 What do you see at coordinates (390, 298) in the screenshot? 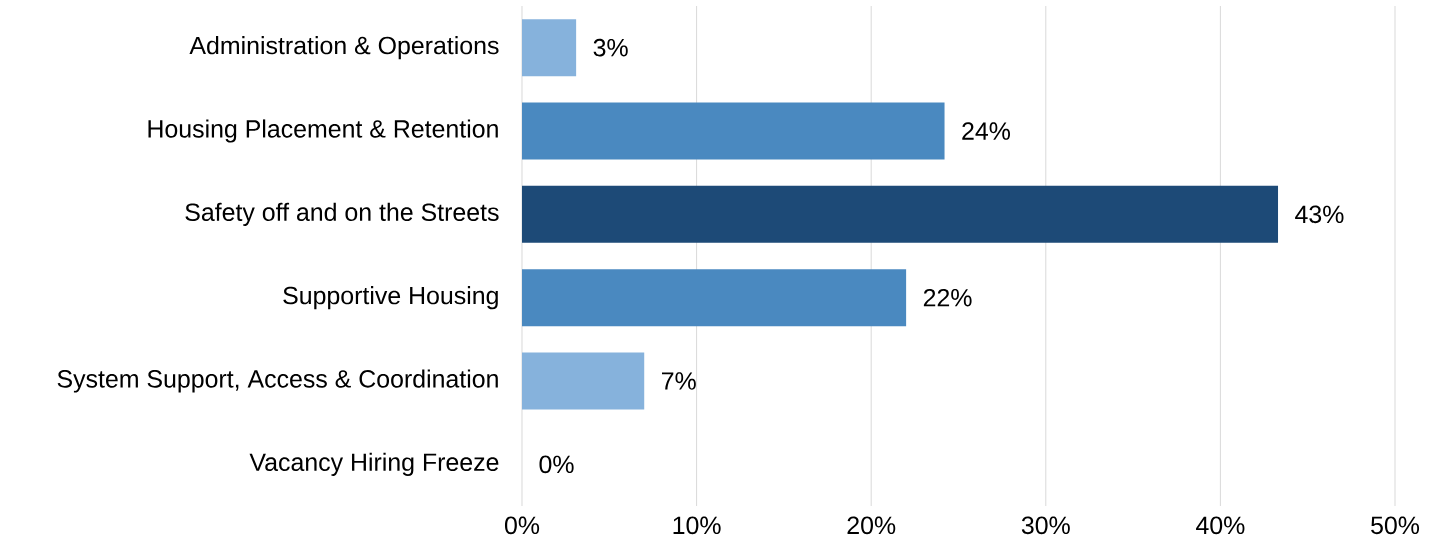
I see `y-tick-label: Supportive Housing` at bounding box center [390, 298].